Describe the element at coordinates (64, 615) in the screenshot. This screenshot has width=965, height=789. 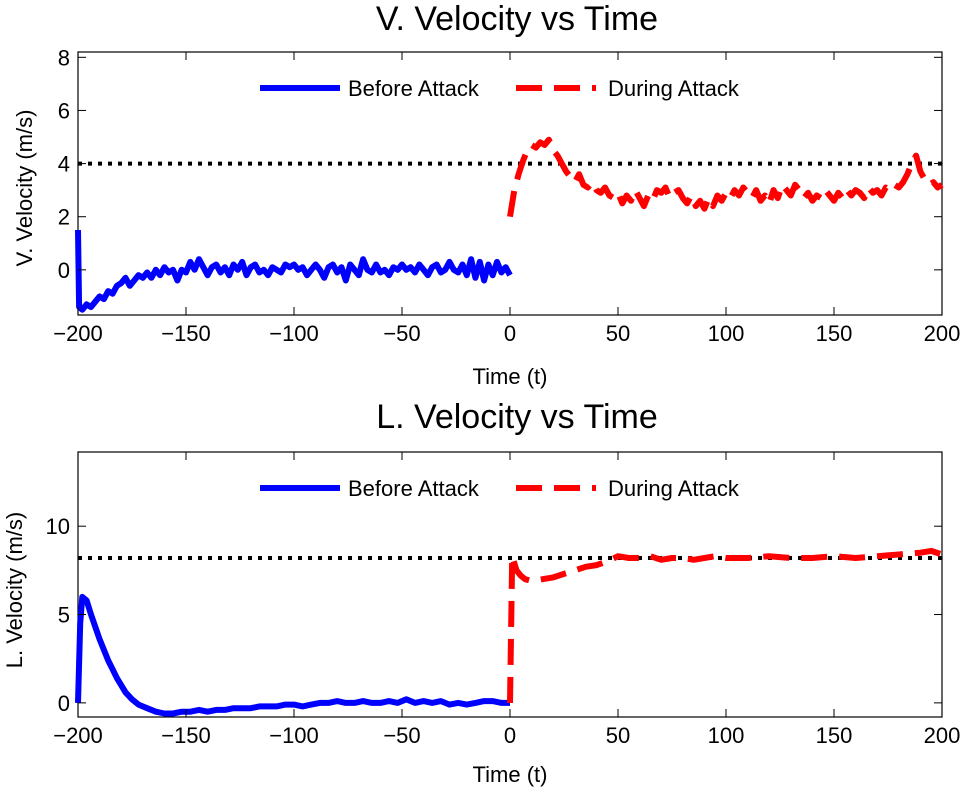
I see `y-tick-label: 5` at that location.